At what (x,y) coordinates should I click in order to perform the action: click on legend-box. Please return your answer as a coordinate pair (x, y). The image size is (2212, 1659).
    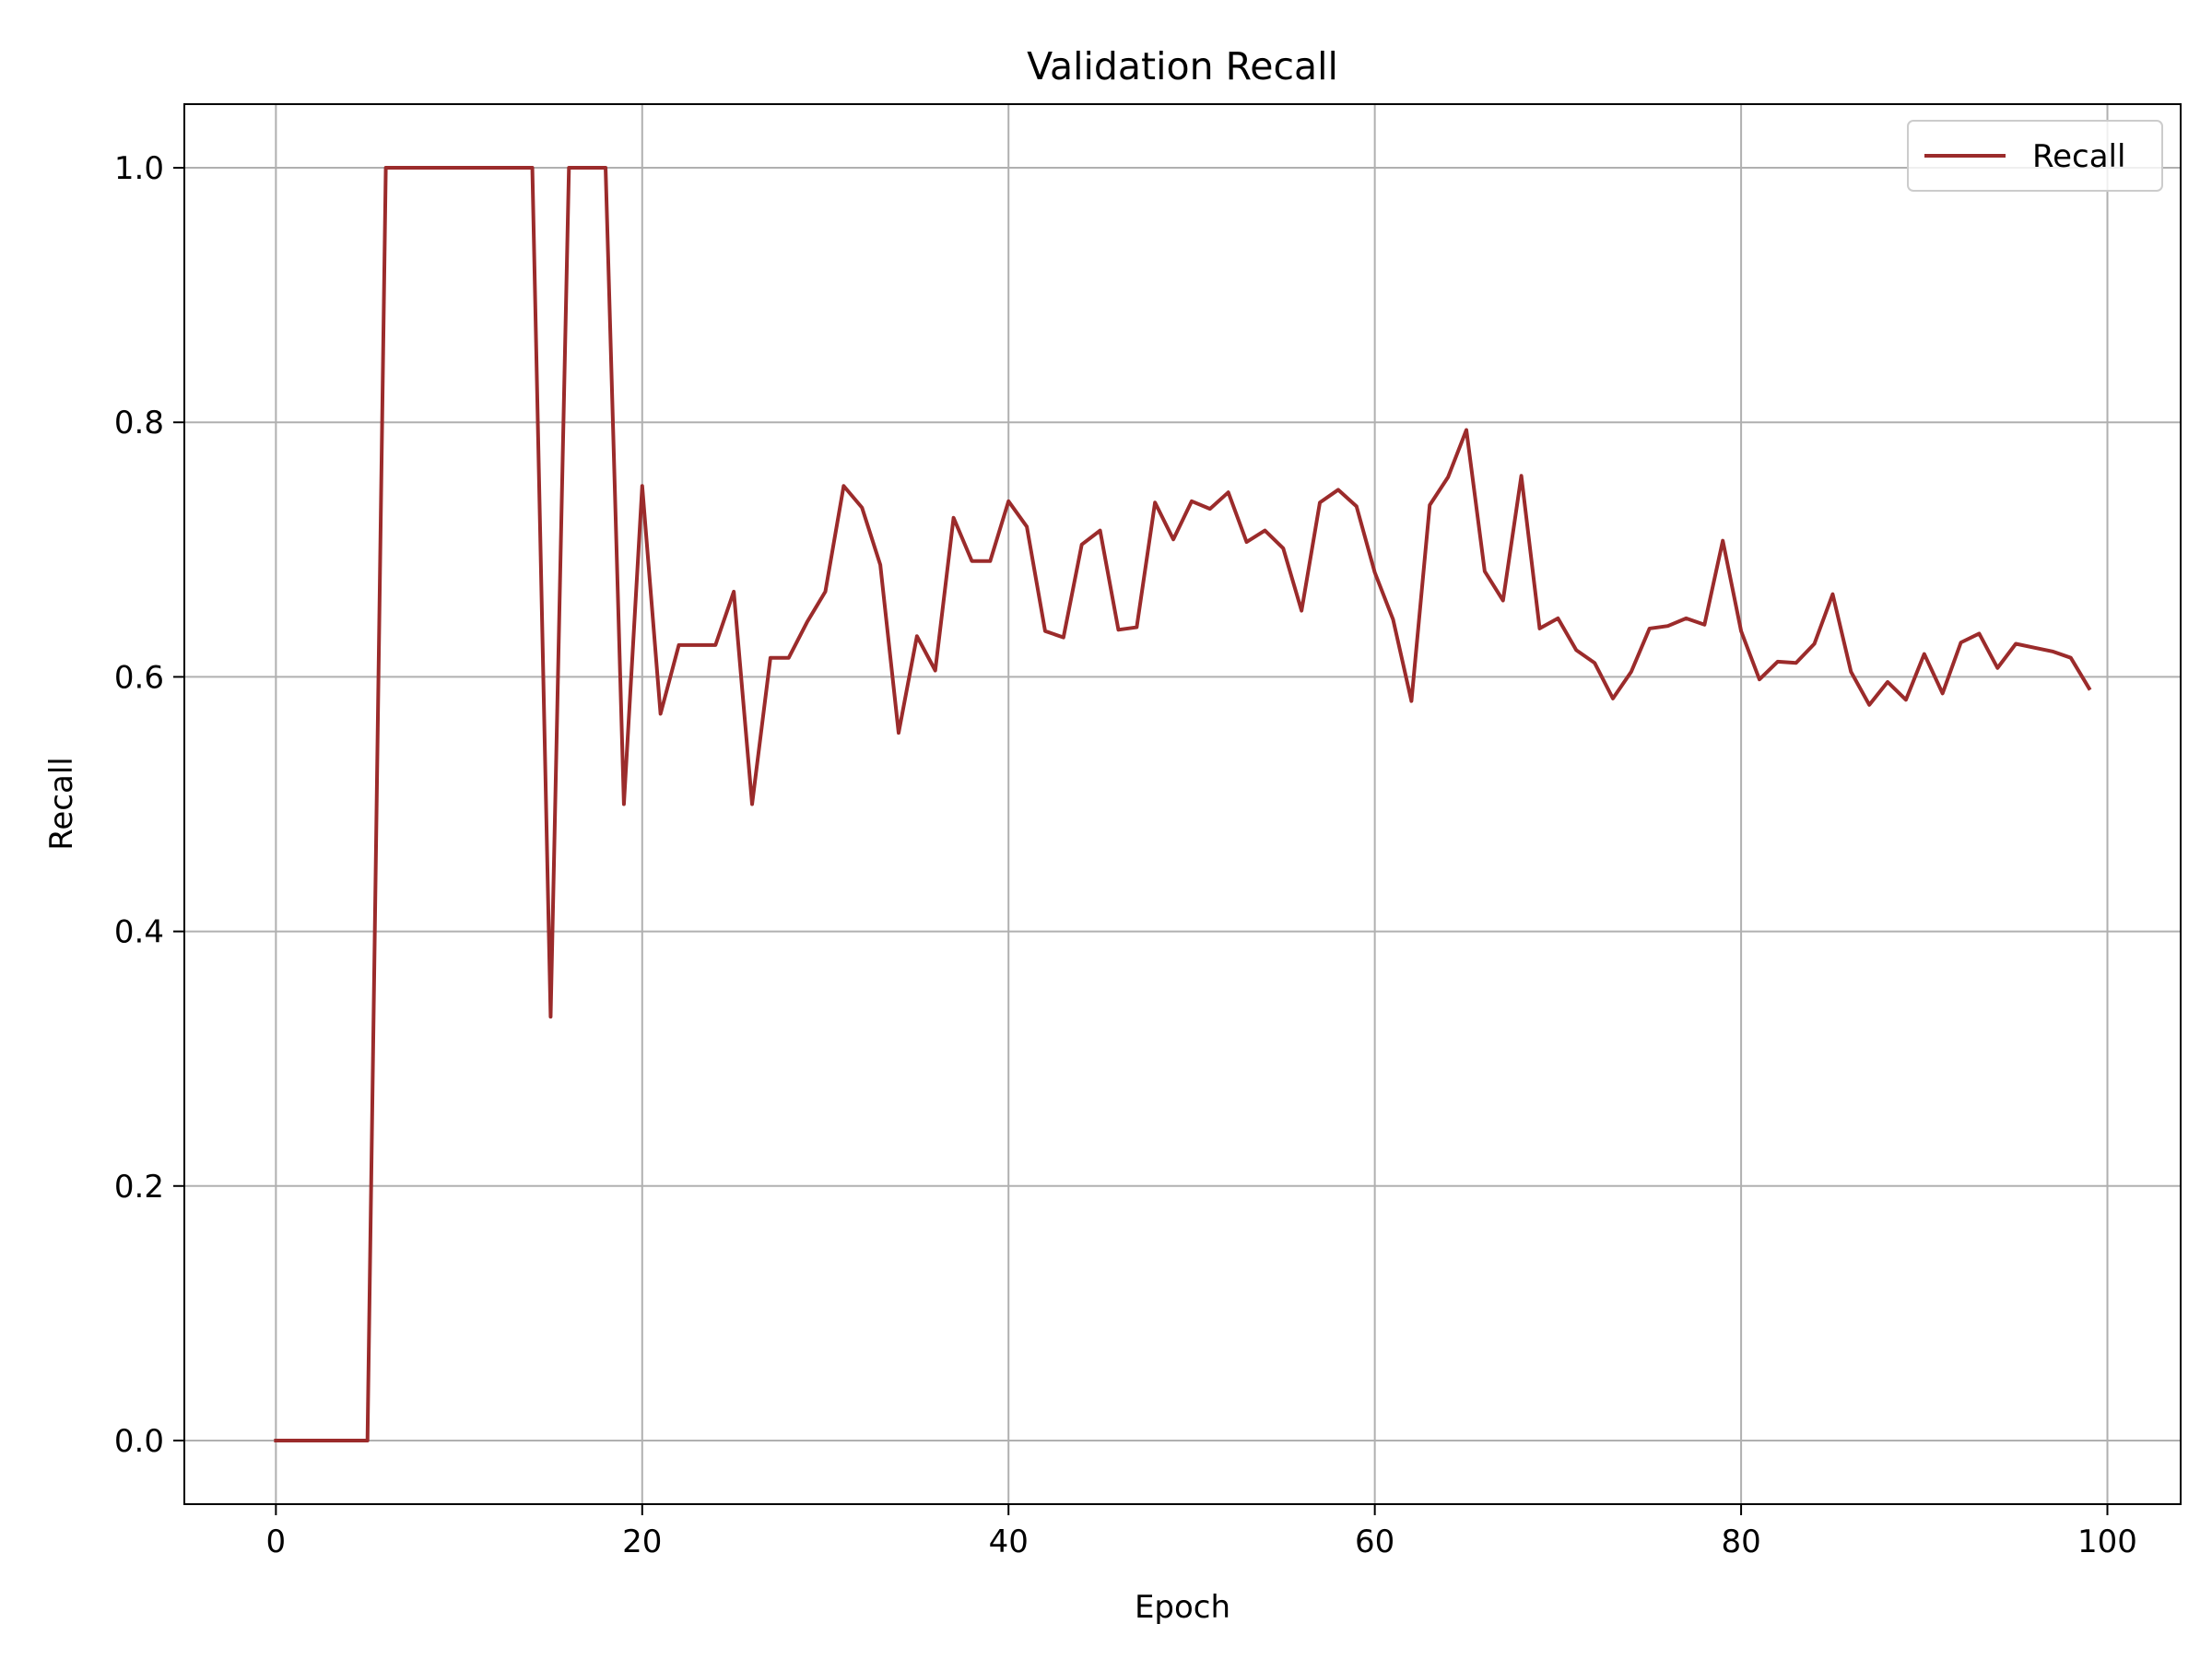
    Looking at the image, I should click on (2035, 156).